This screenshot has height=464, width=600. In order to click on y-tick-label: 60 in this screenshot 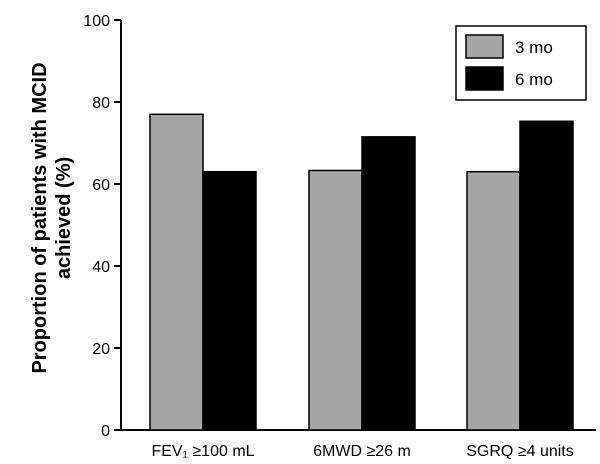, I will do `click(101, 185)`.